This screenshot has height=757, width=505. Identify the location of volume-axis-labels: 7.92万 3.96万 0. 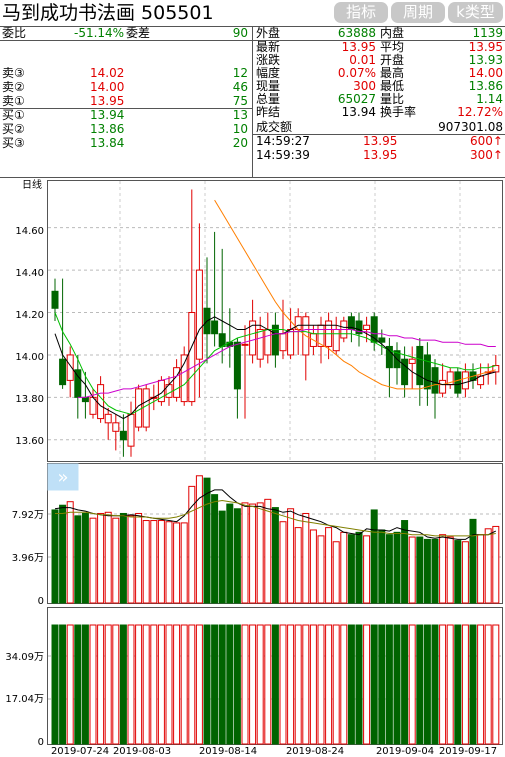
(28, 558).